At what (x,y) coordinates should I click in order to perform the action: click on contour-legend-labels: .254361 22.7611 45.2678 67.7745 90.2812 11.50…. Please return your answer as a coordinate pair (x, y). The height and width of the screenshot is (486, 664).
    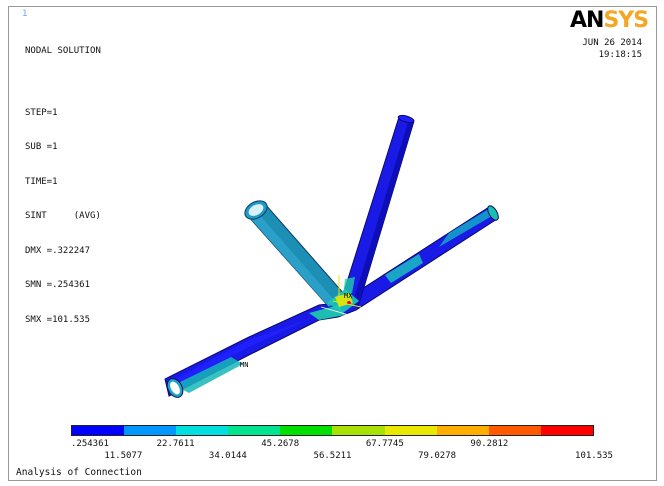
    Looking at the image, I should click on (333, 451).